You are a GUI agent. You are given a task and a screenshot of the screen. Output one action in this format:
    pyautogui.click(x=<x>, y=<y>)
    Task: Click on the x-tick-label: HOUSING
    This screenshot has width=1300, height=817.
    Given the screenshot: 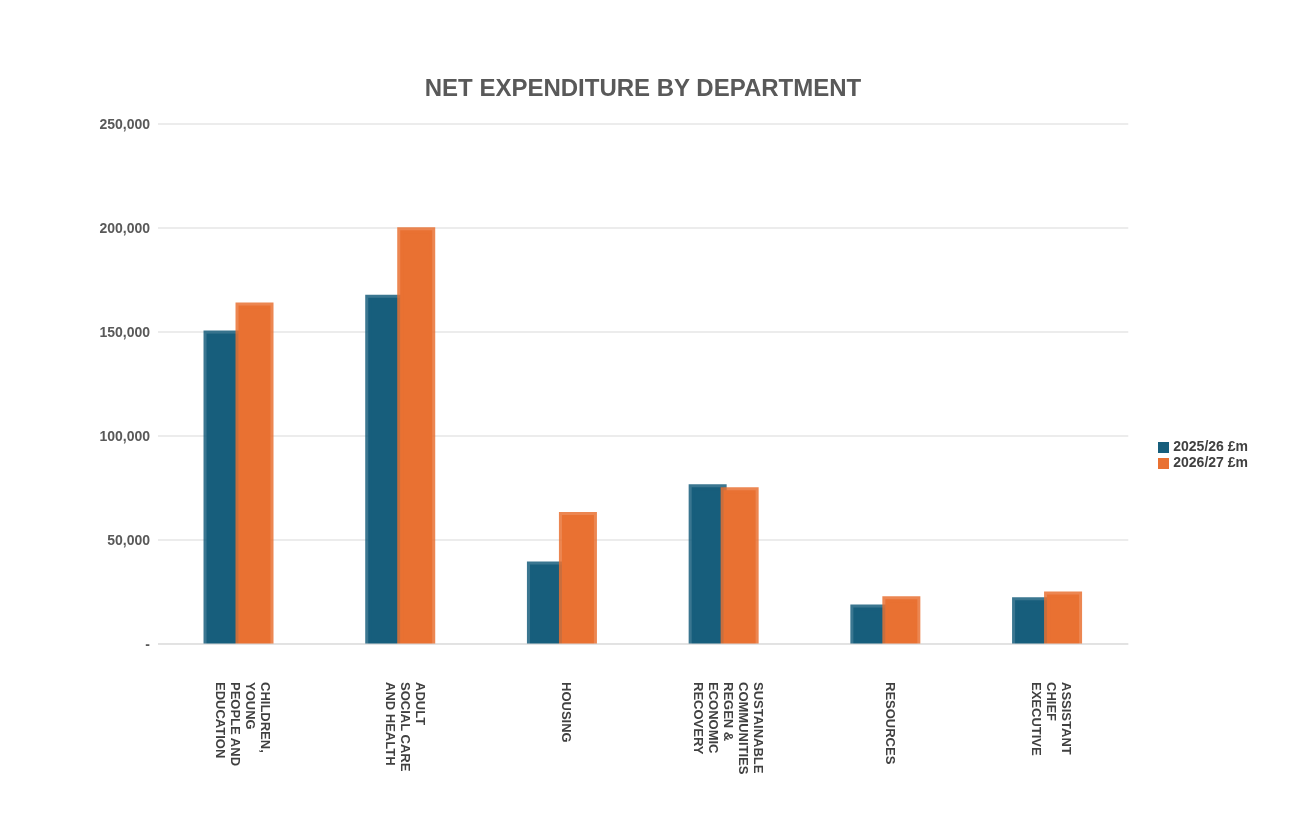 What is the action you would take?
    pyautogui.click(x=567, y=712)
    